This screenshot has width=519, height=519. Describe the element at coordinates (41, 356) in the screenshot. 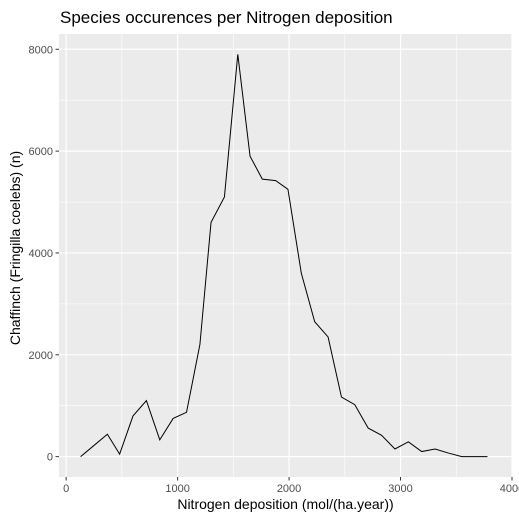

I see `y-tick-label: 2000` at that location.